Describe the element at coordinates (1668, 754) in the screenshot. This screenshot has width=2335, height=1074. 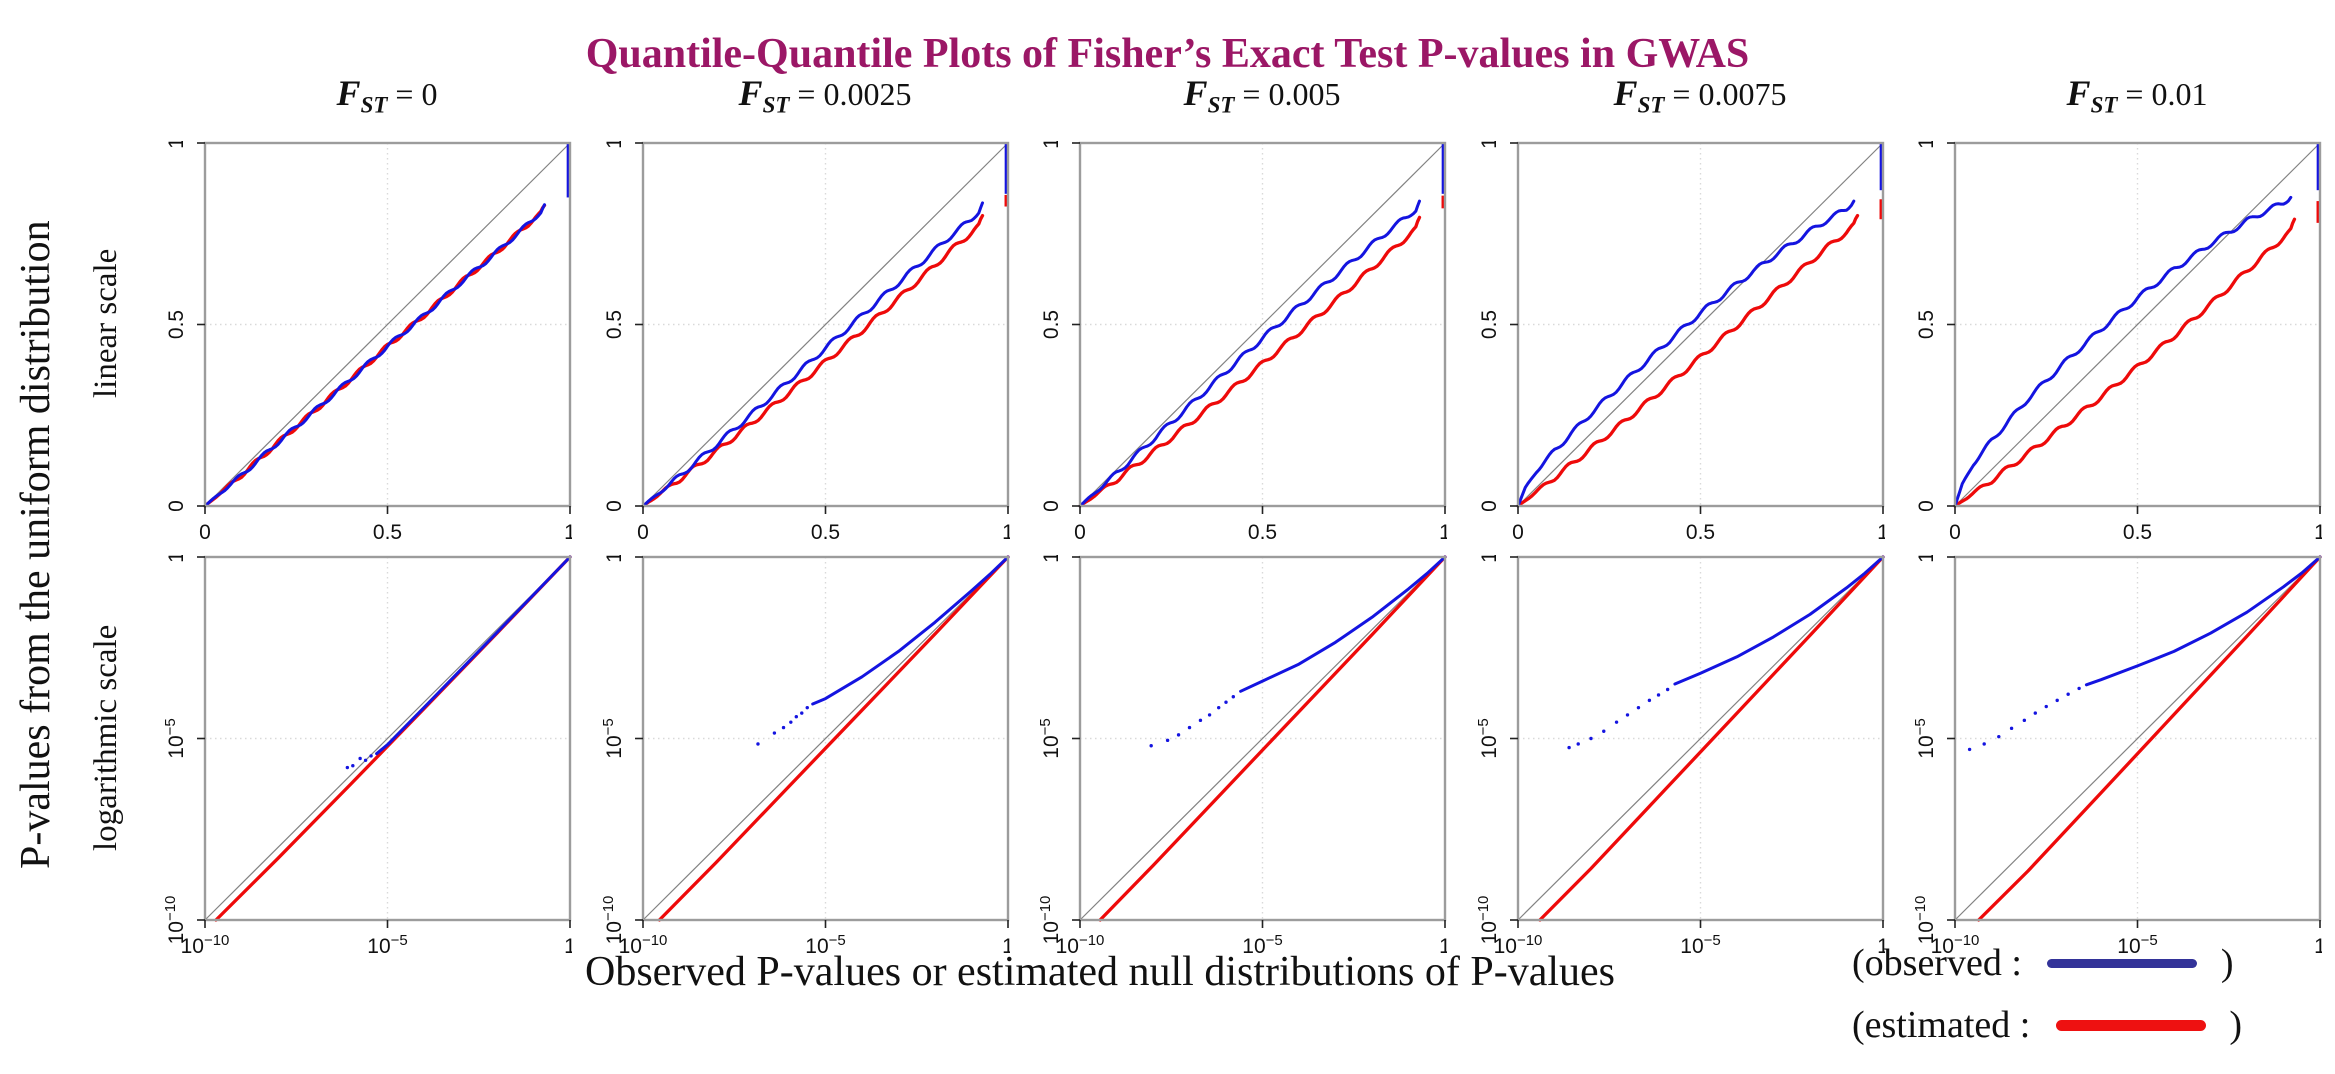
I see `qq-plot-log-fst-0.0075: 10−10 10−5 1 10−10 10−5 1` at that location.